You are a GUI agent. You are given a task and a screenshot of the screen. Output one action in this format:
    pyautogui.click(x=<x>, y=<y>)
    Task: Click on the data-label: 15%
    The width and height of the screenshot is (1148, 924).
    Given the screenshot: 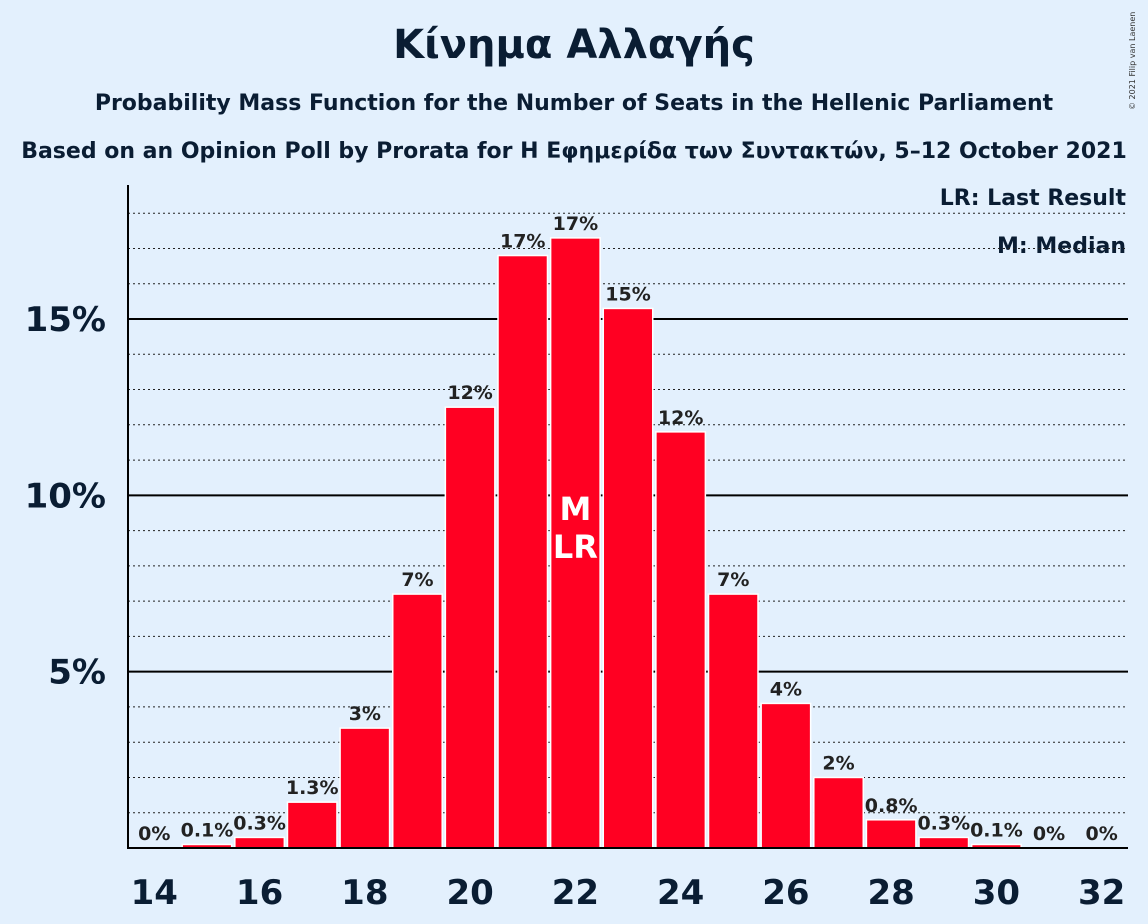 What is the action you would take?
    pyautogui.click(x=627, y=294)
    